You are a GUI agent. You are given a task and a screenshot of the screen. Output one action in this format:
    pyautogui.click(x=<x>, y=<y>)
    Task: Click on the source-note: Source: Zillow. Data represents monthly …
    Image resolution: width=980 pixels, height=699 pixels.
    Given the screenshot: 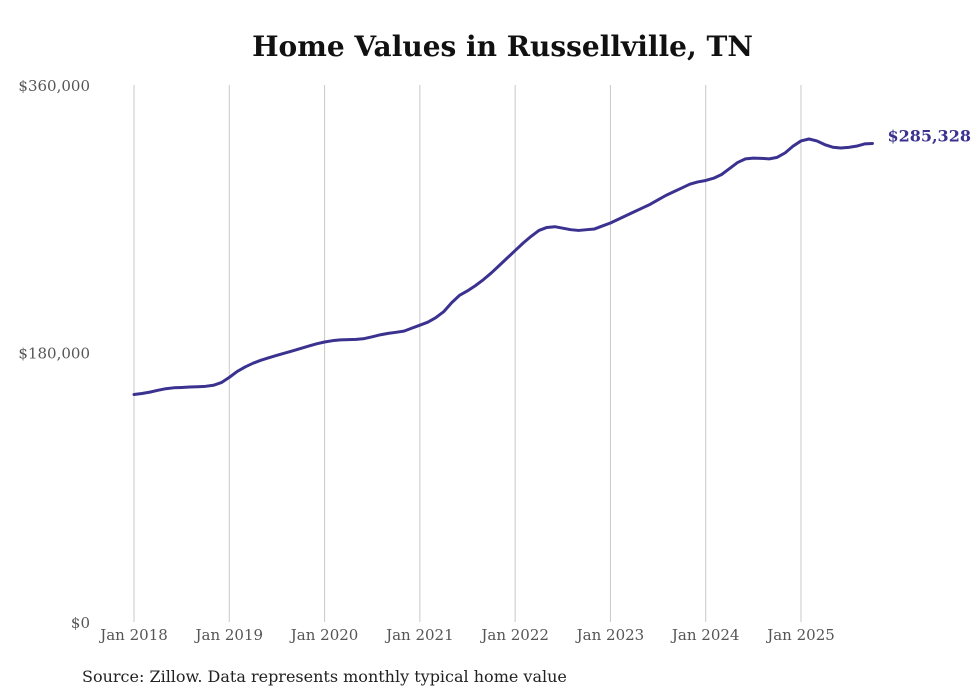 What is the action you would take?
    pyautogui.click(x=324, y=676)
    